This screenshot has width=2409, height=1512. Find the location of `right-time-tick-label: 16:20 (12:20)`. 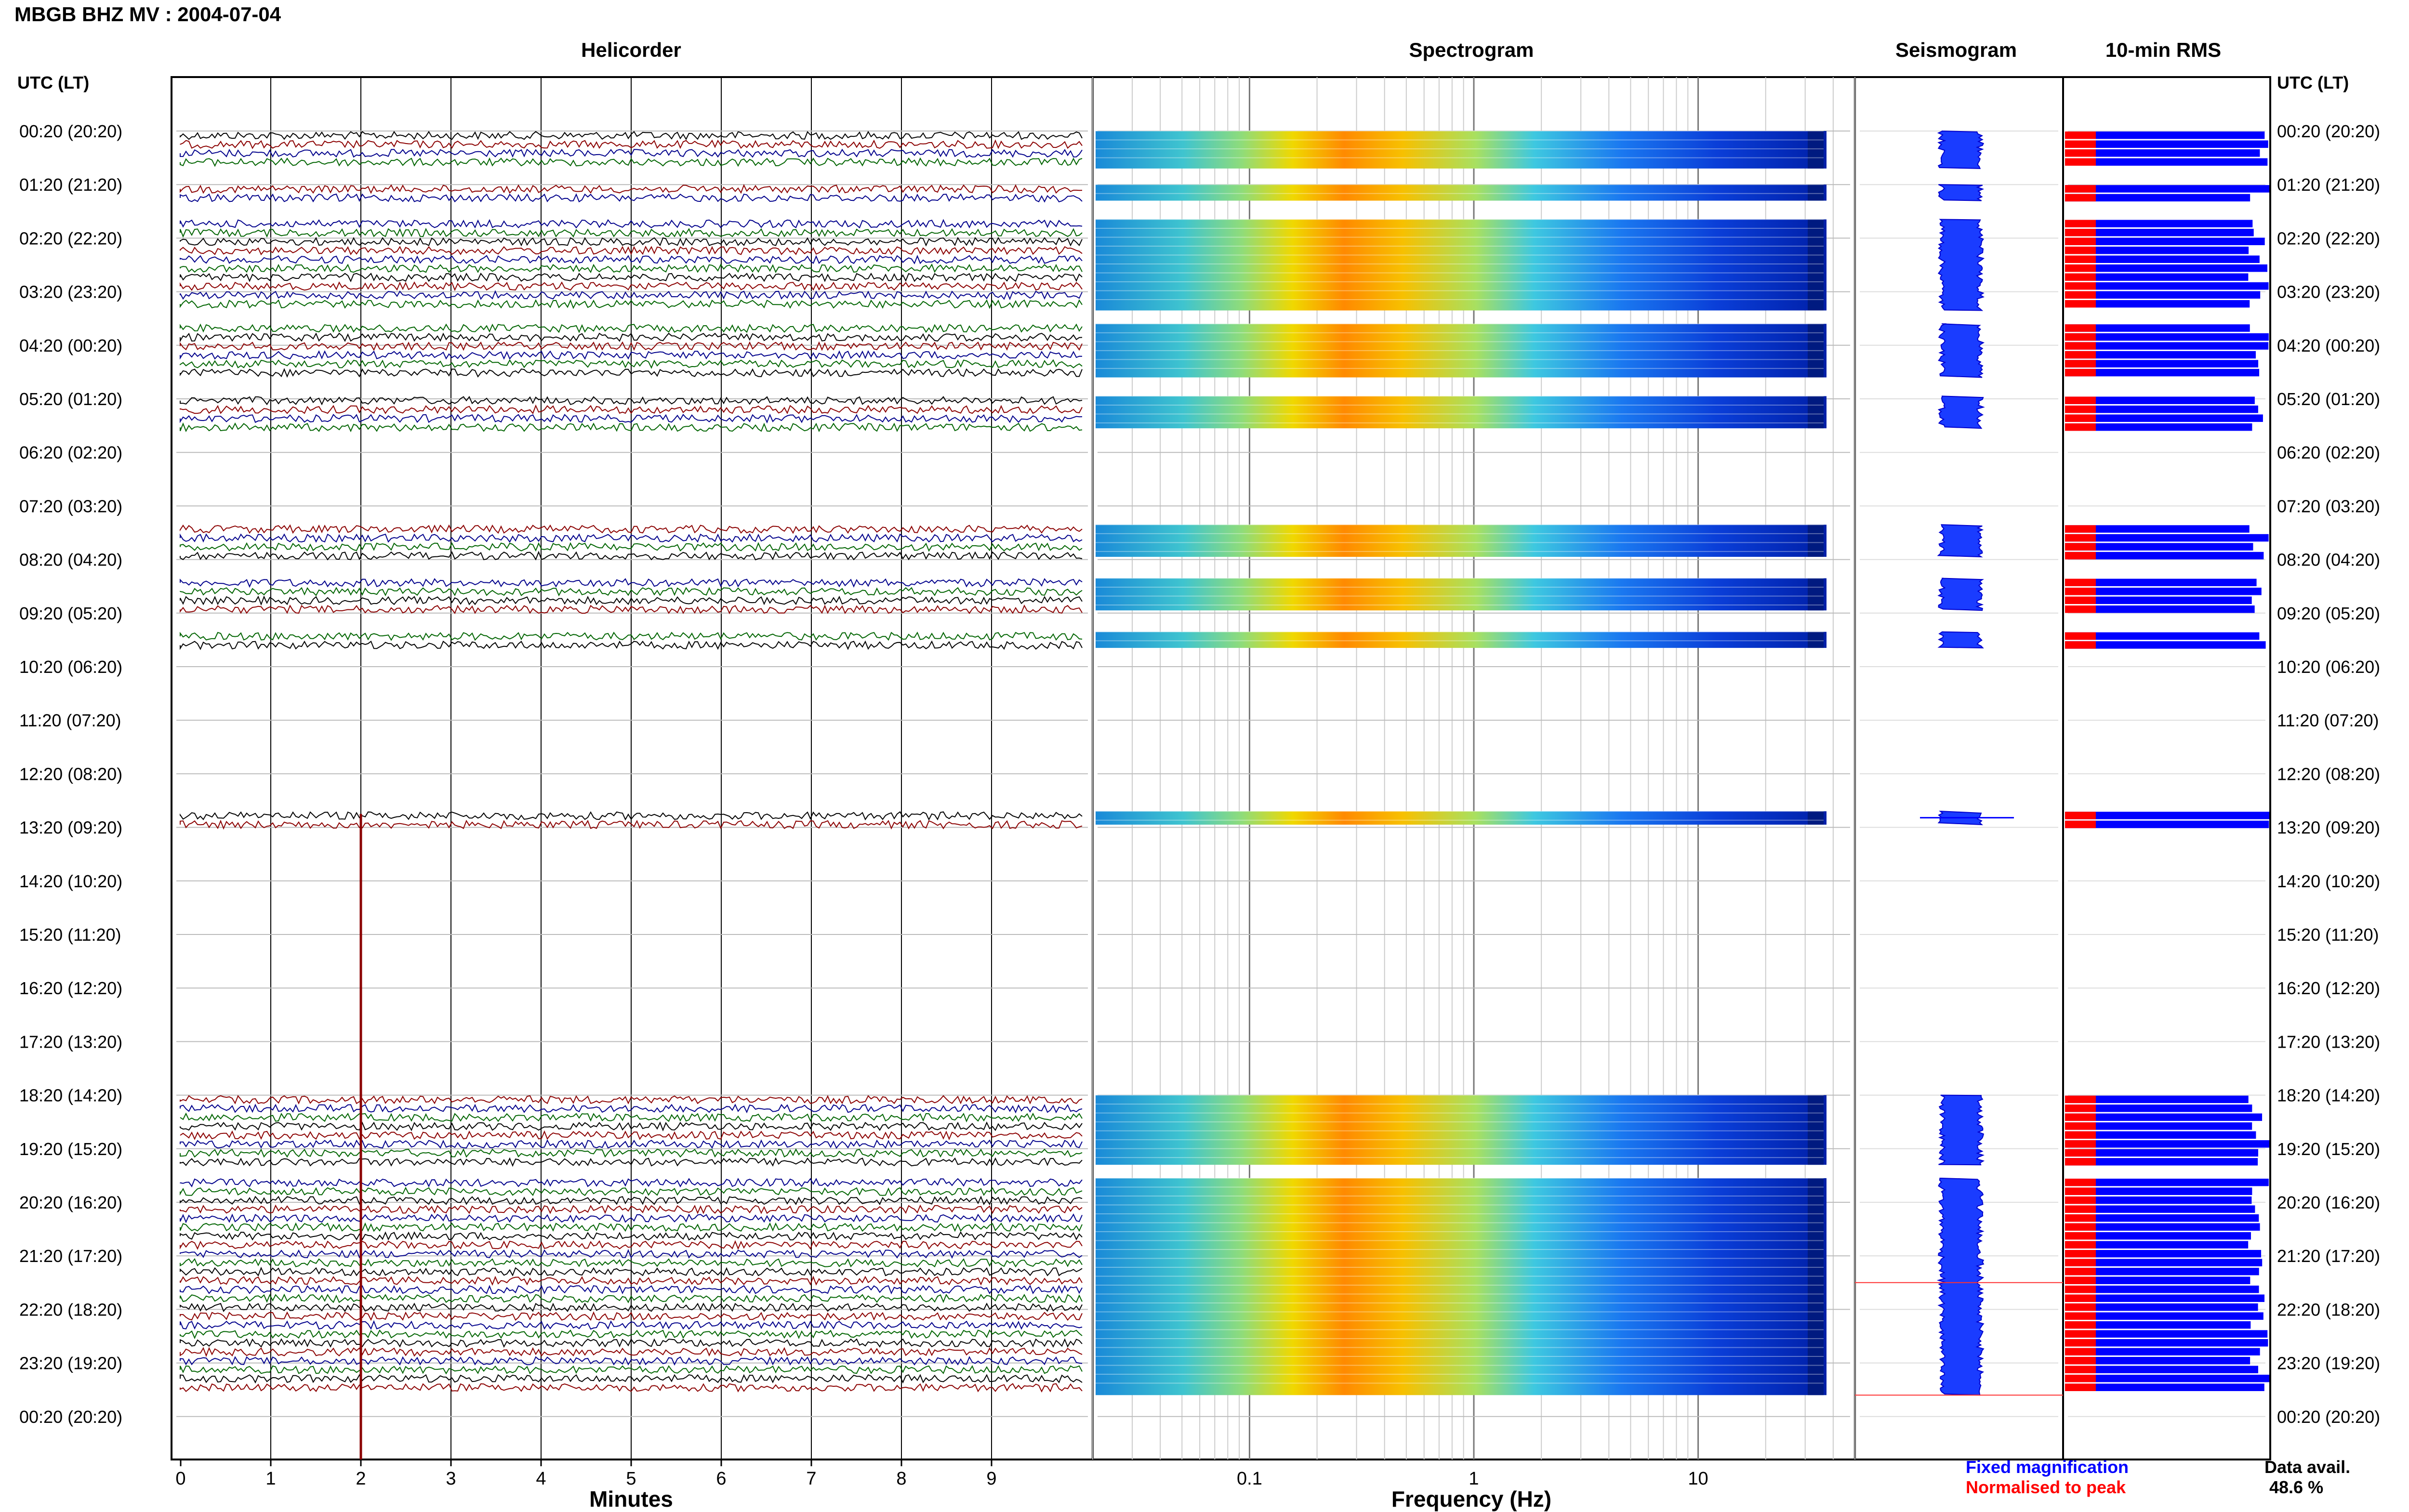

right-time-tick-label: 16:20 (12:20) is located at coordinates (2328, 988).